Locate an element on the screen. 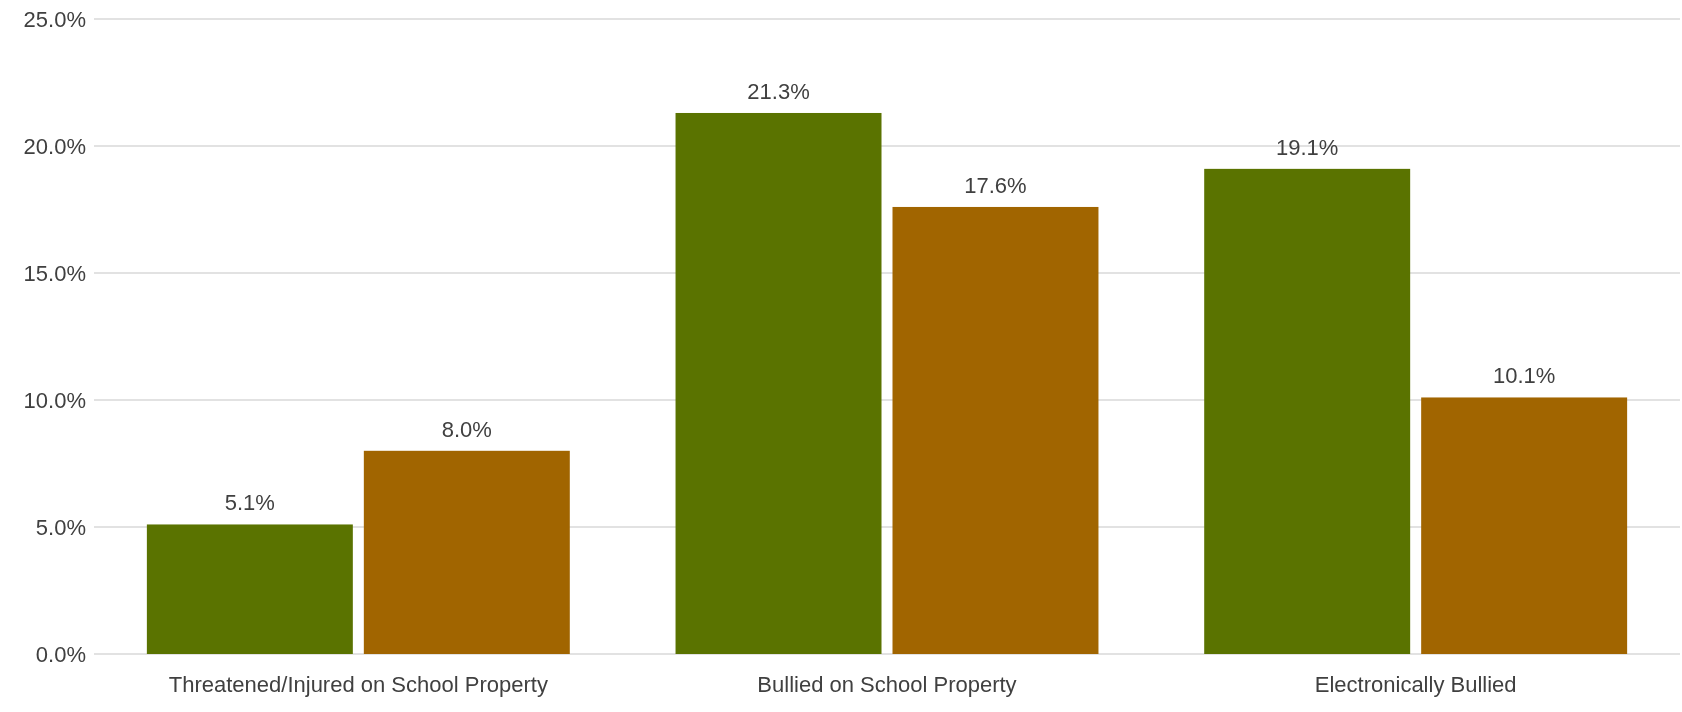  data-label: 21.3% is located at coordinates (778, 91).